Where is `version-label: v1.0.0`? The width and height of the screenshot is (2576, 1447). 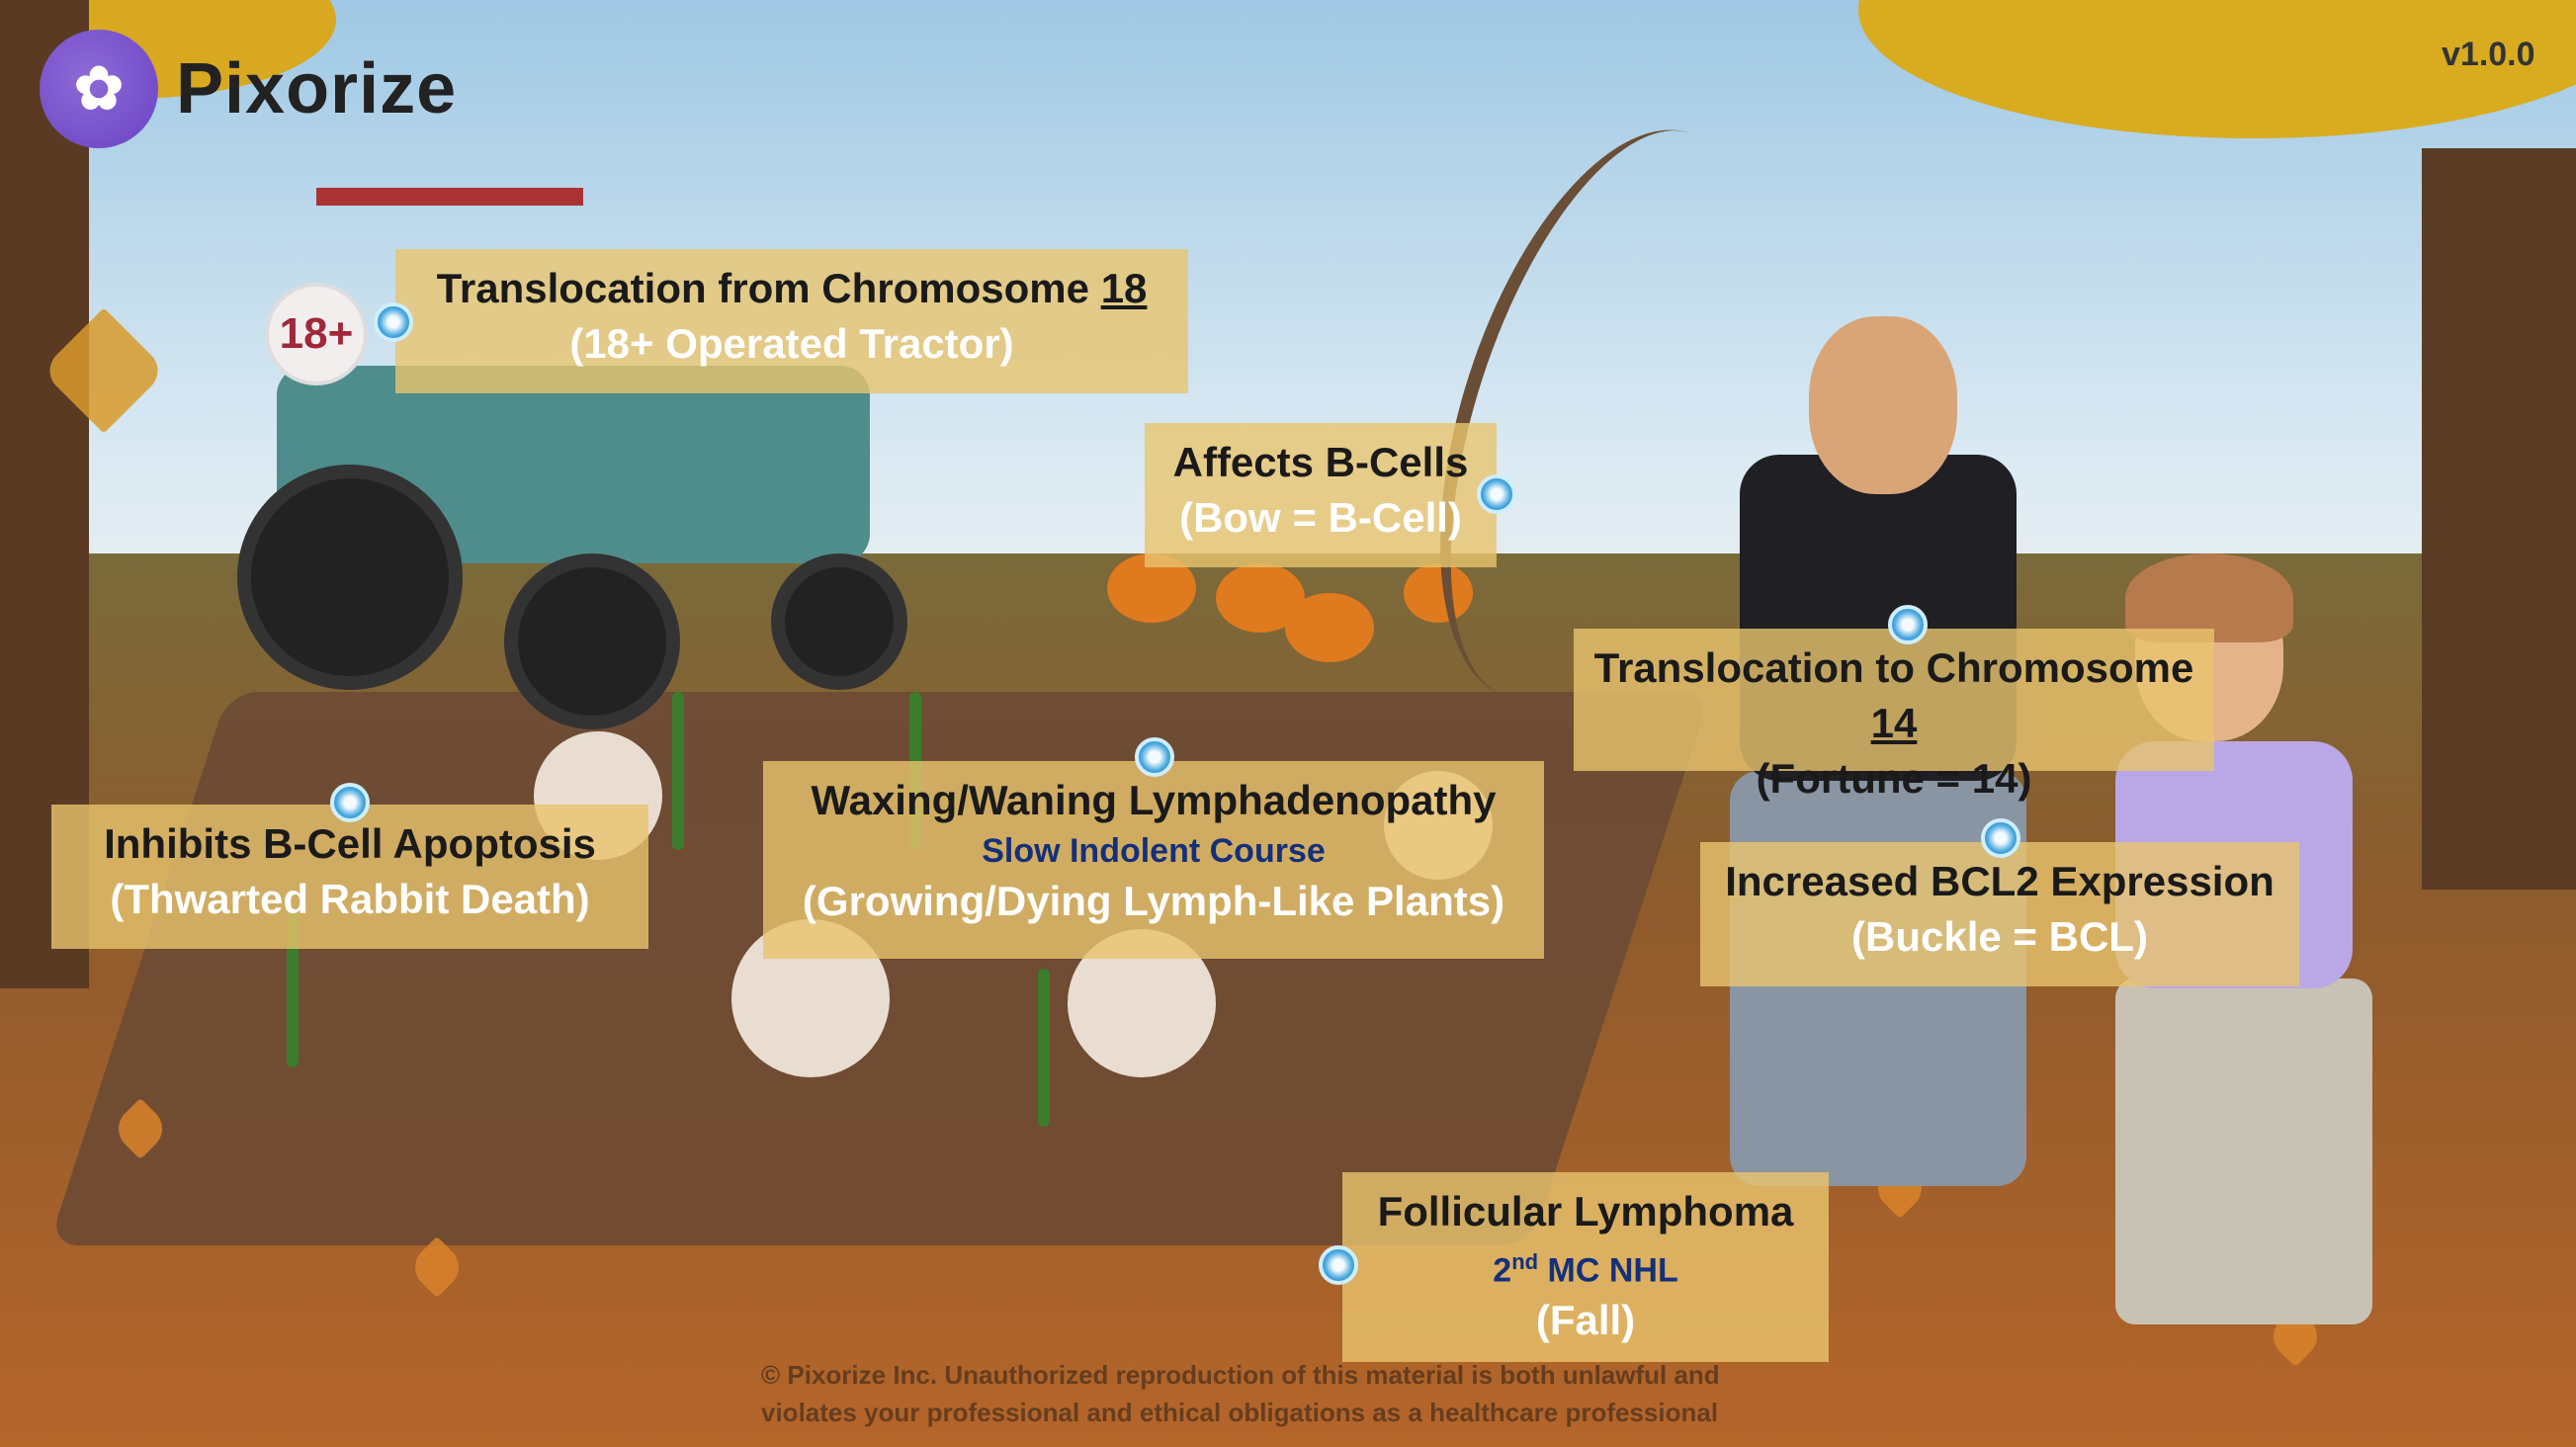 version-label: v1.0.0 is located at coordinates (2488, 54).